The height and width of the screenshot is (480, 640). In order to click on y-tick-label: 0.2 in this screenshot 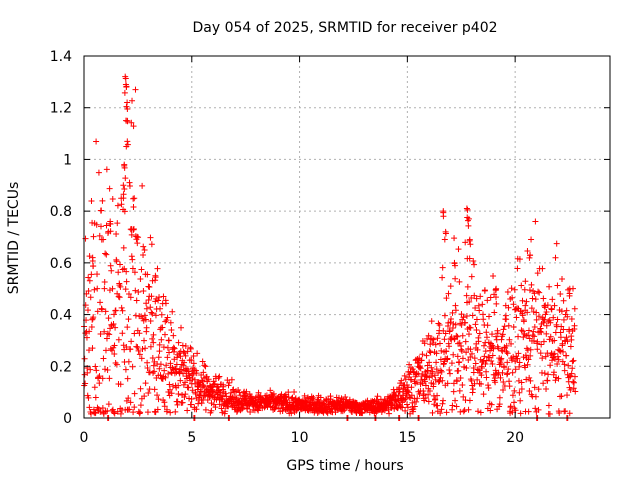, I will do `click(61, 367)`.